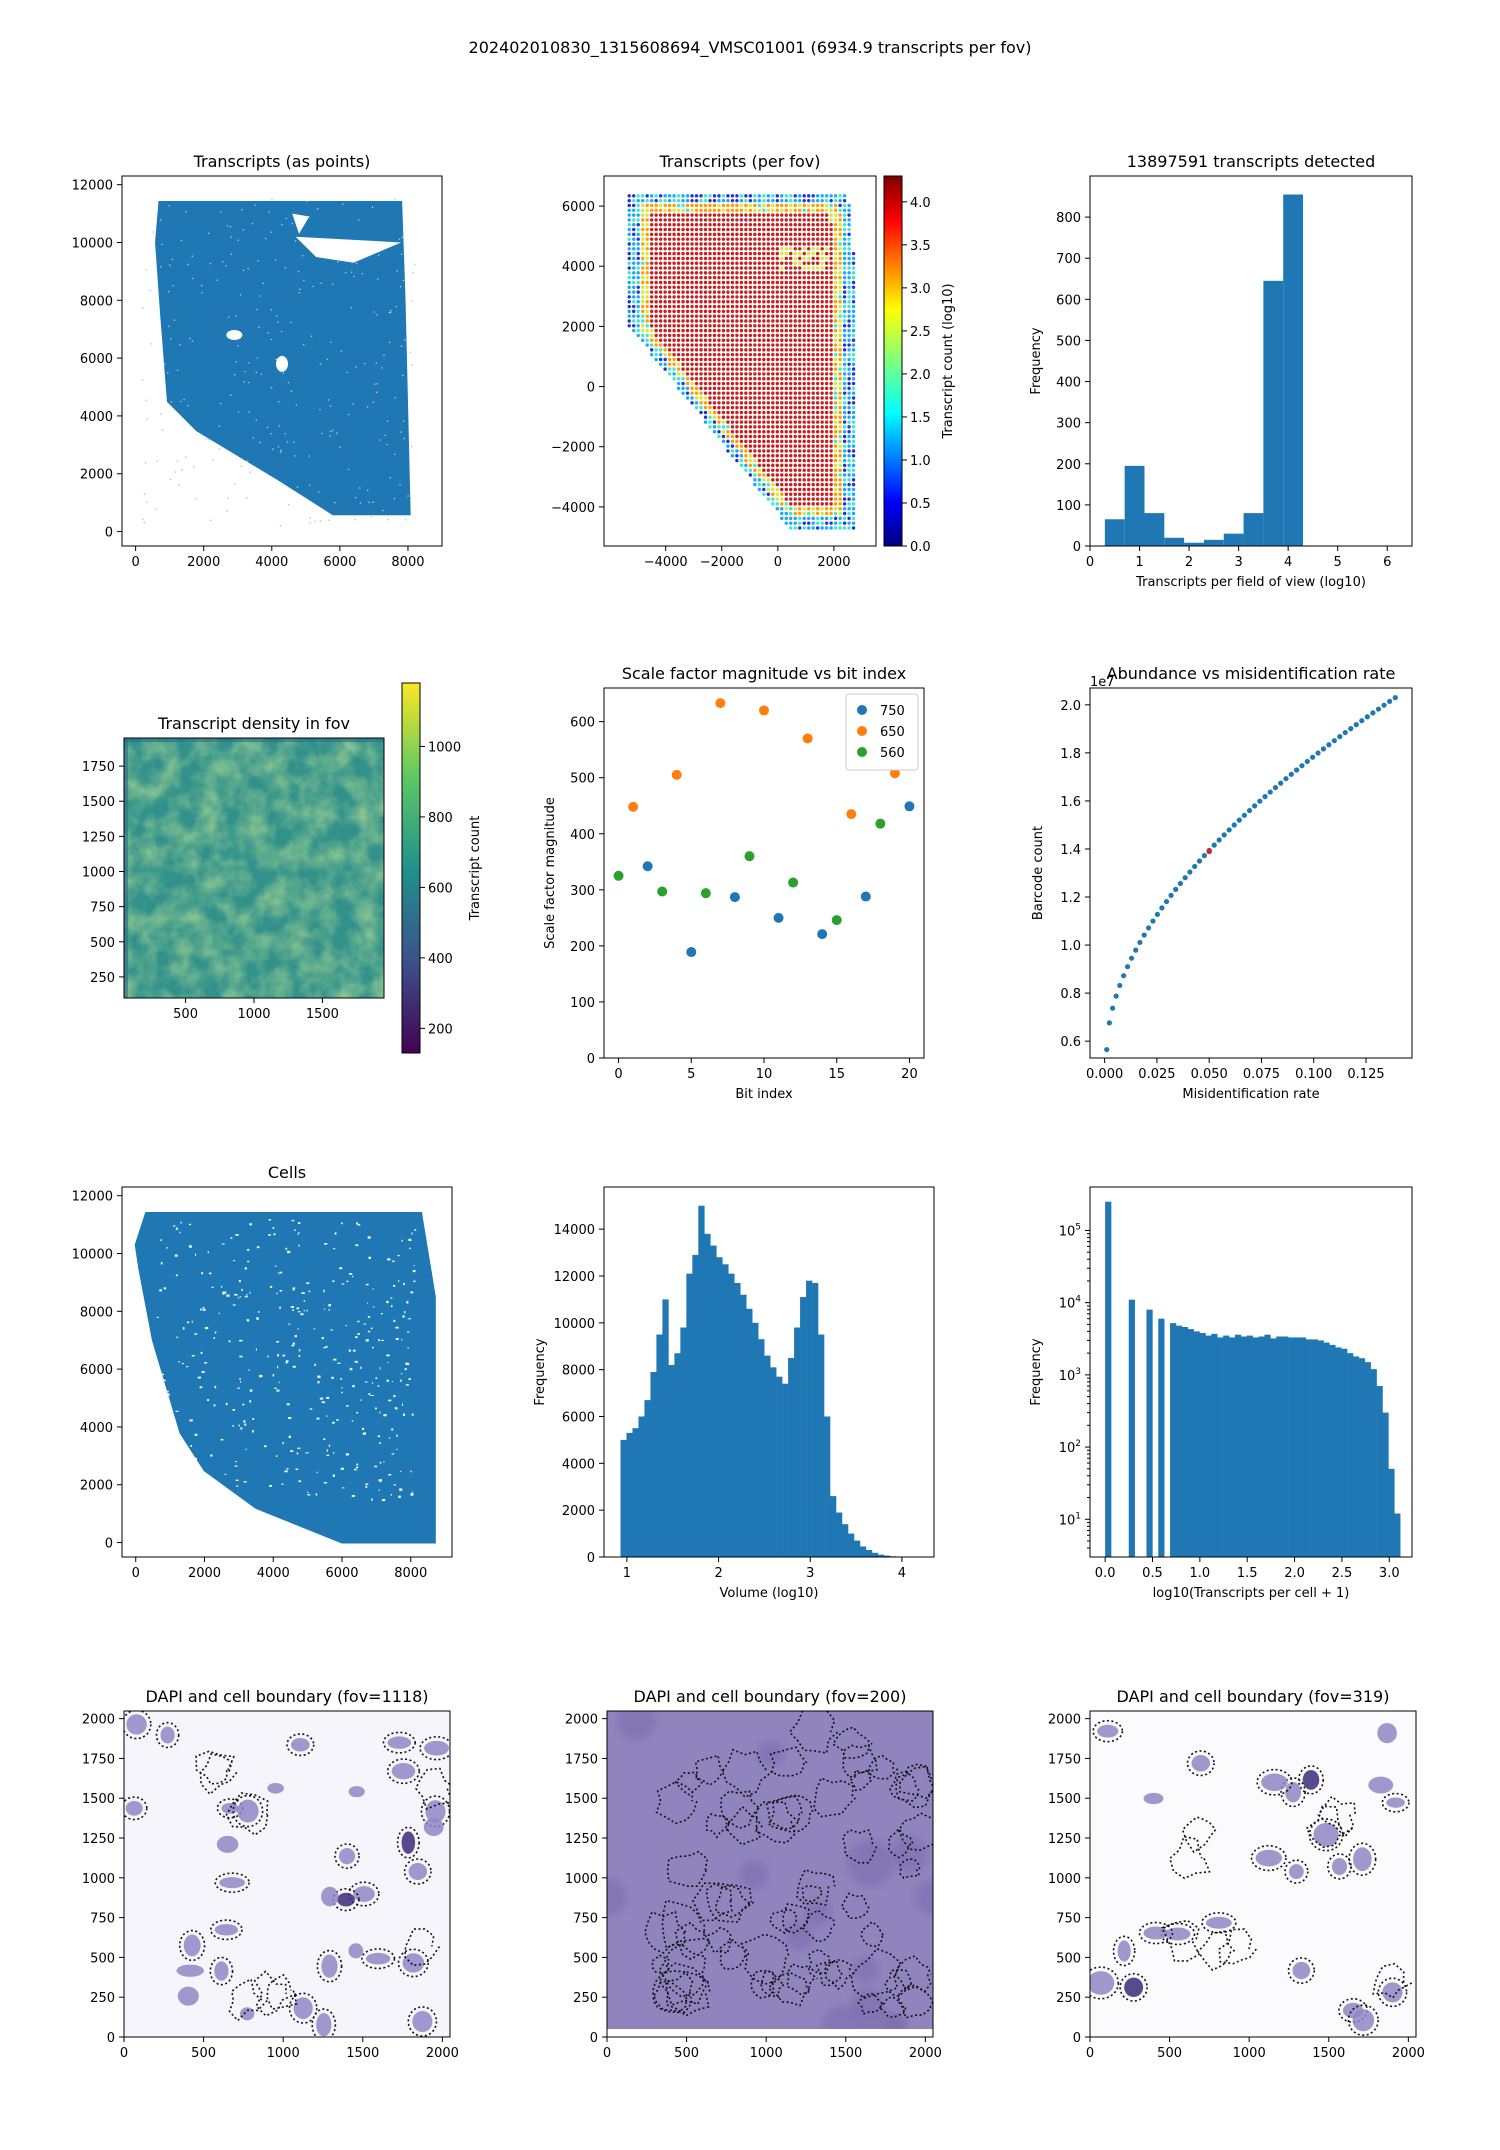 This screenshot has height=2150, width=1500. What do you see at coordinates (862, 752) in the screenshot?
I see `legend-marker` at bounding box center [862, 752].